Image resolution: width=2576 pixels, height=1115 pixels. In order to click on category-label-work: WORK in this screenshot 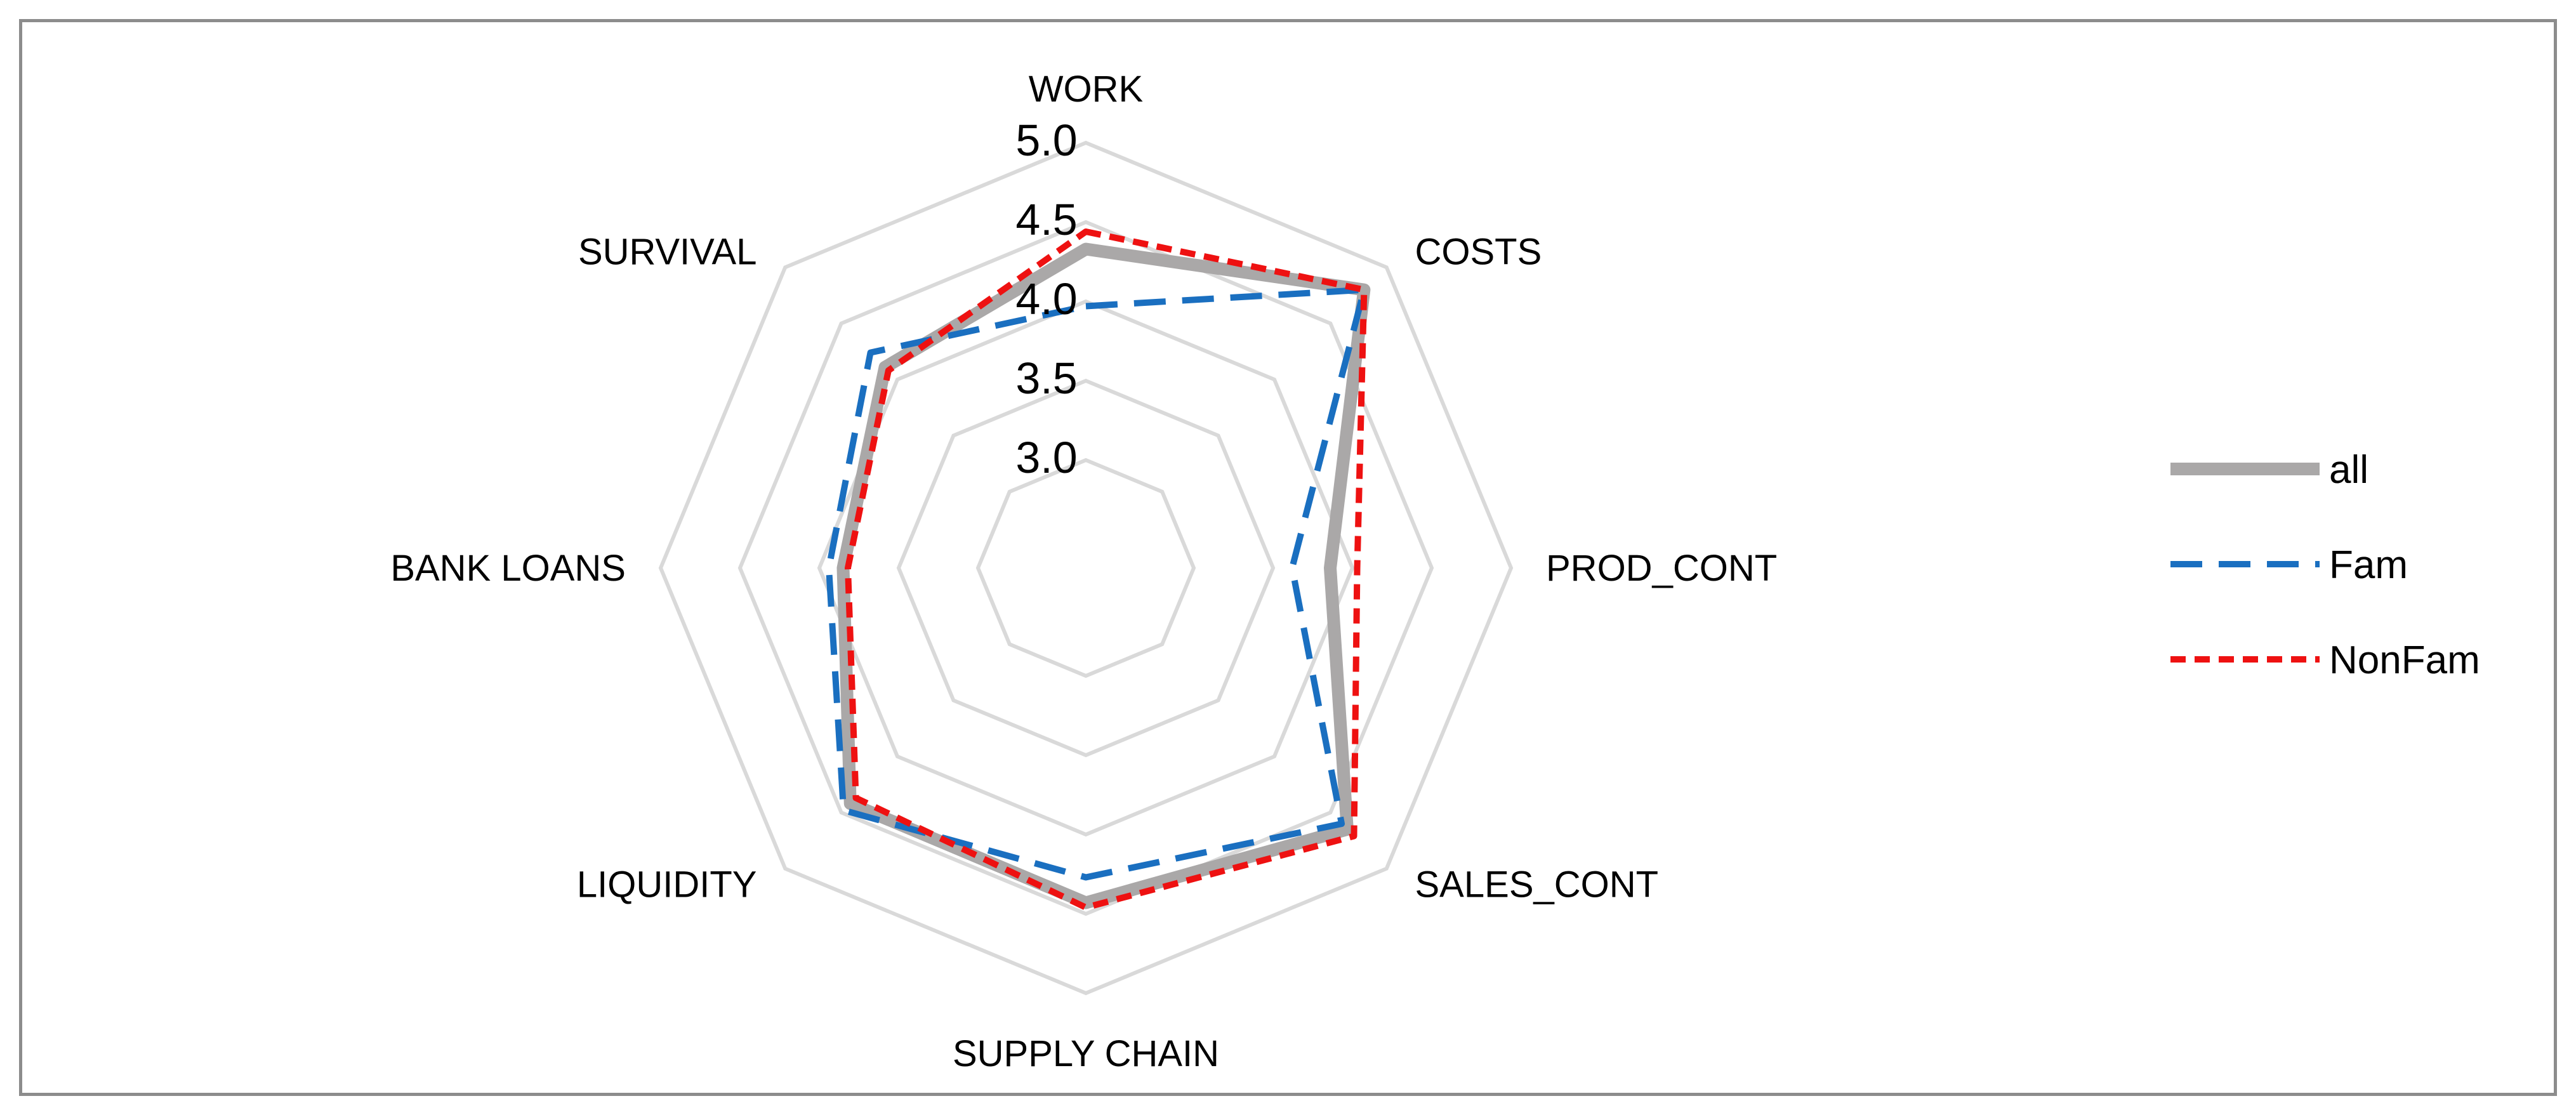, I will do `click(1086, 89)`.